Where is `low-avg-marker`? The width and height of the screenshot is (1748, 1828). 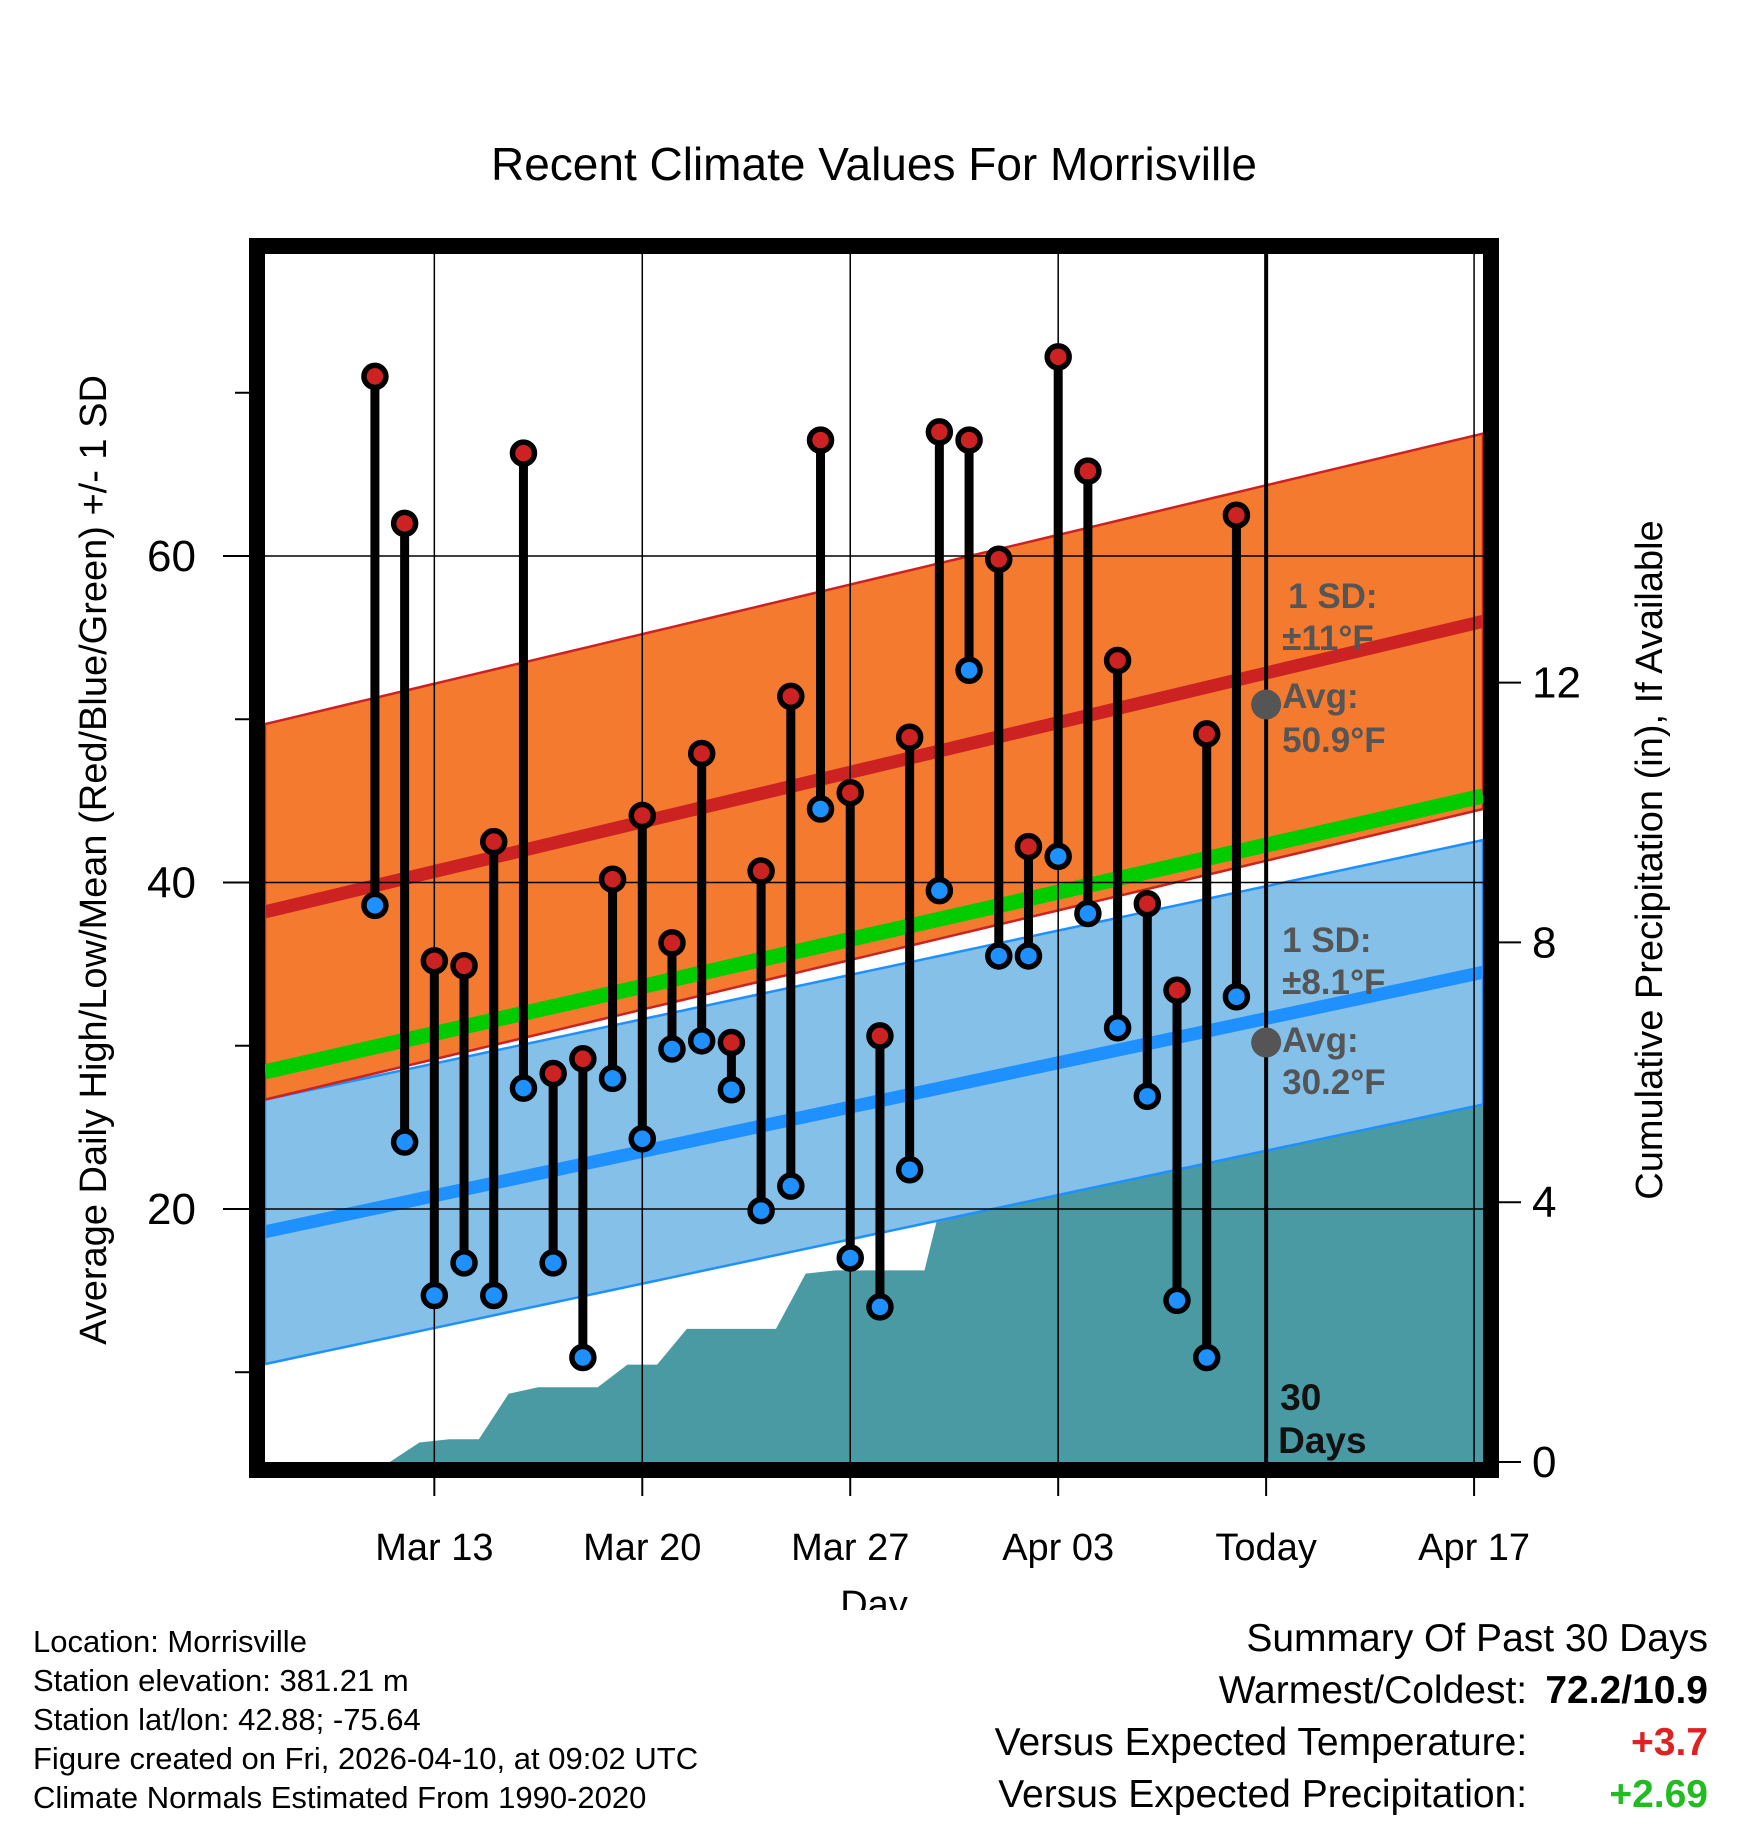 low-avg-marker is located at coordinates (1266, 1042).